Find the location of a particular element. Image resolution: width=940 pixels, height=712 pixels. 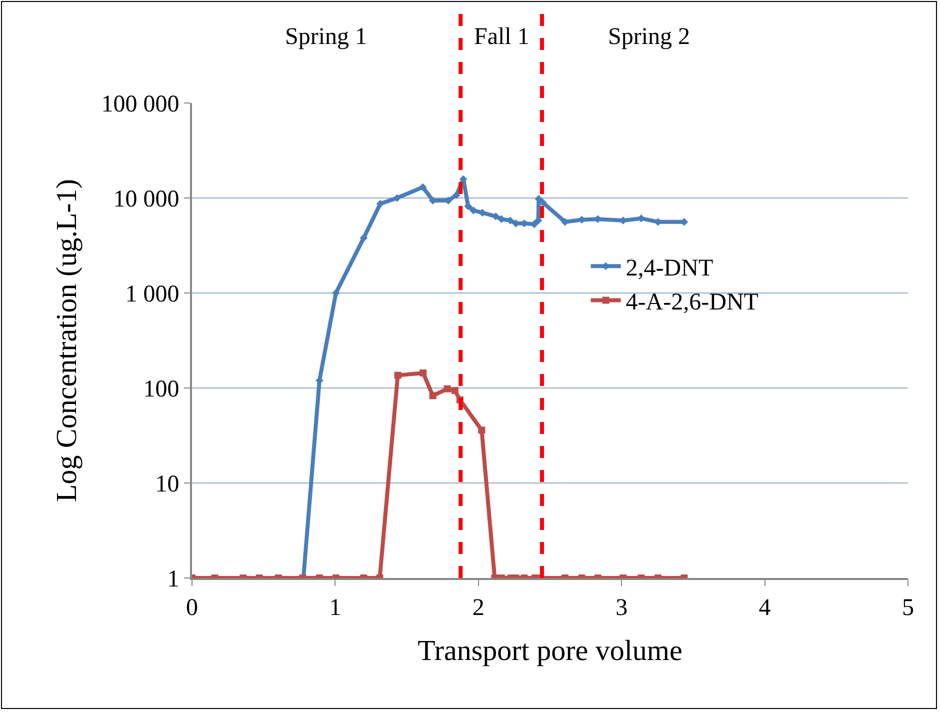

y-axis-title: Log Concentration (ug.L-1) is located at coordinates (67, 340).